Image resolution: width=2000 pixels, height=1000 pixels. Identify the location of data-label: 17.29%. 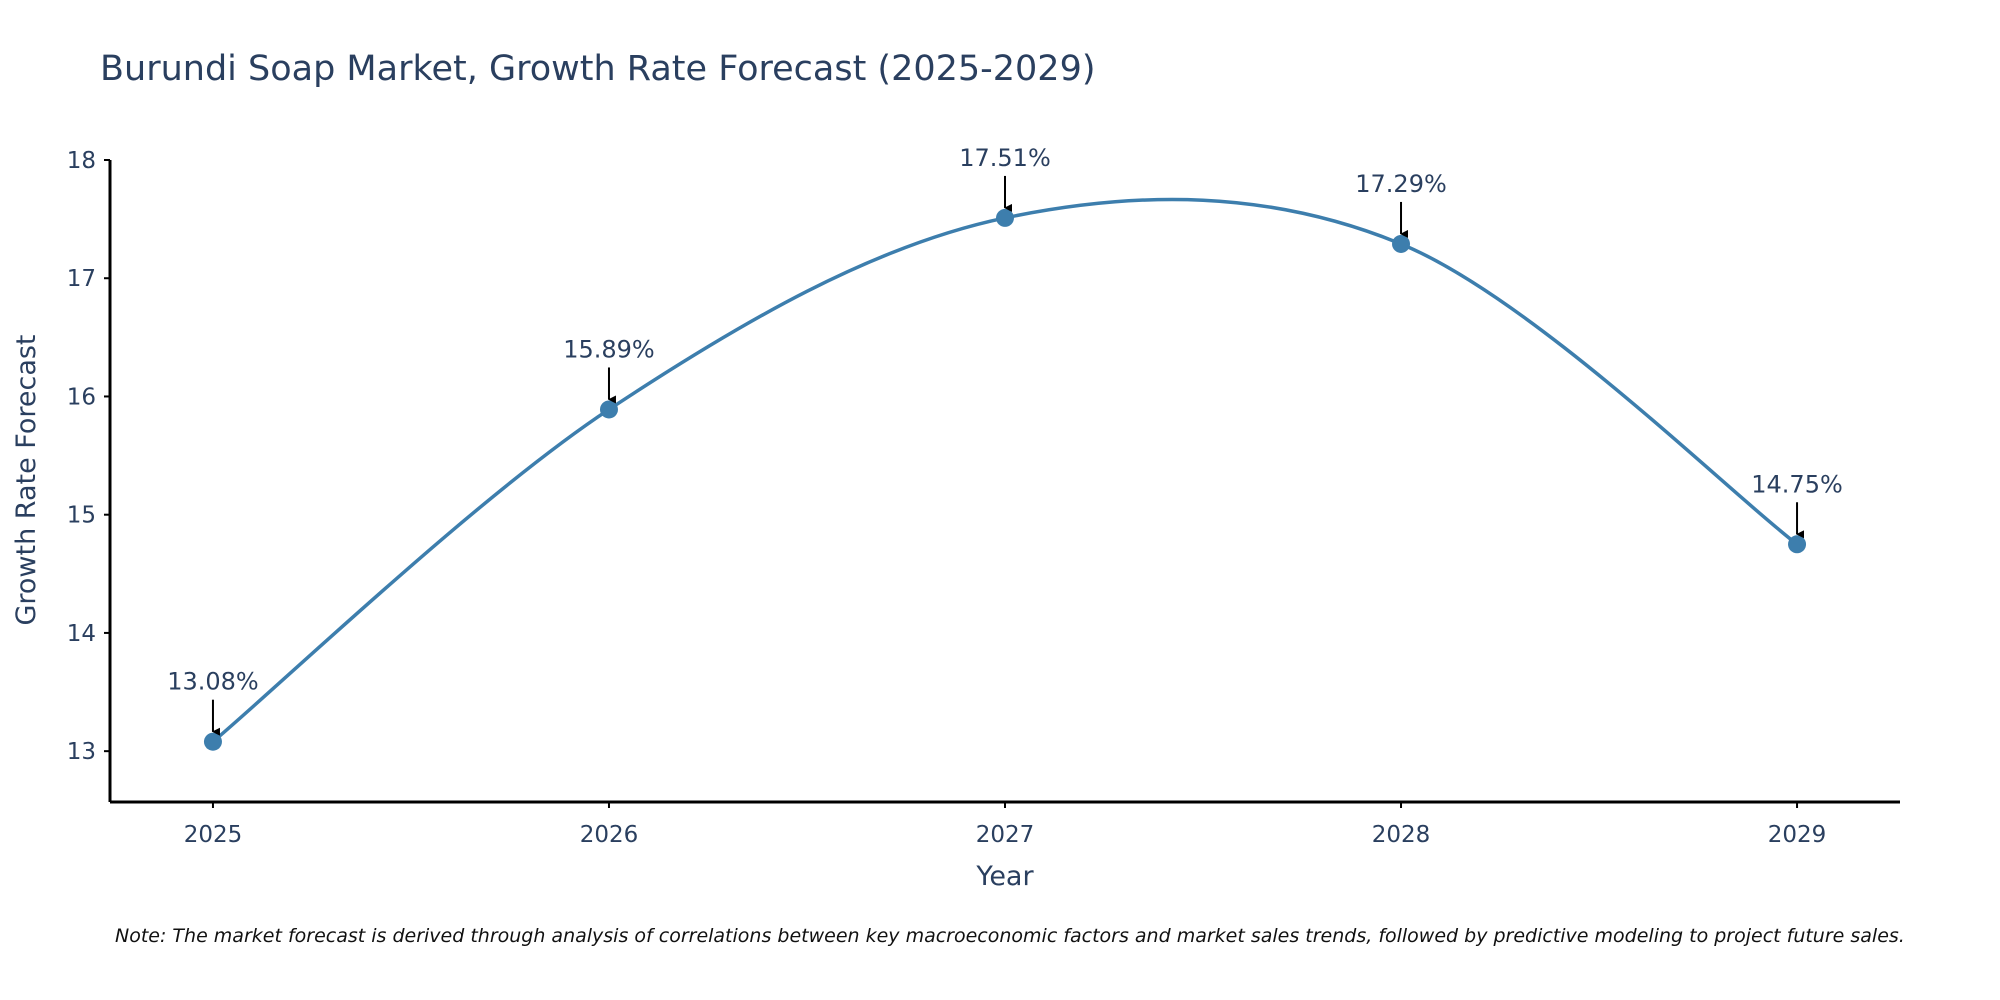
(1401, 184).